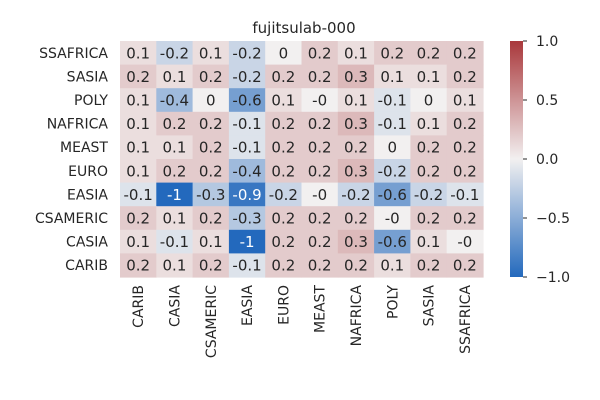 This screenshot has width=600, height=400. I want to click on row-tick-label: MEAST, so click(84, 148).